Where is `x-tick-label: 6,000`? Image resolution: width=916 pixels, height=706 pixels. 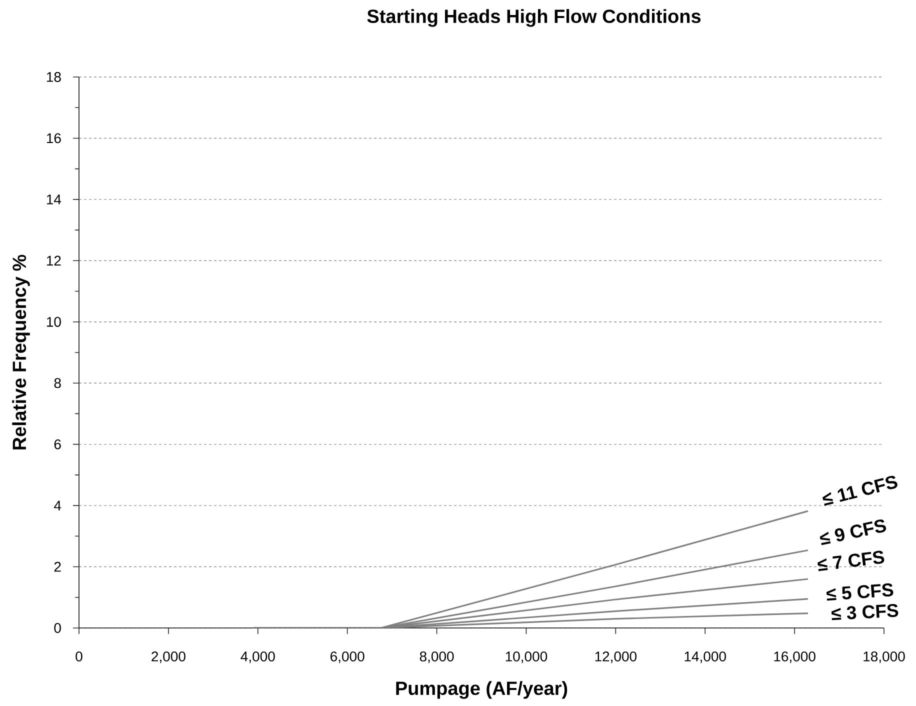
x-tick-label: 6,000 is located at coordinates (347, 658).